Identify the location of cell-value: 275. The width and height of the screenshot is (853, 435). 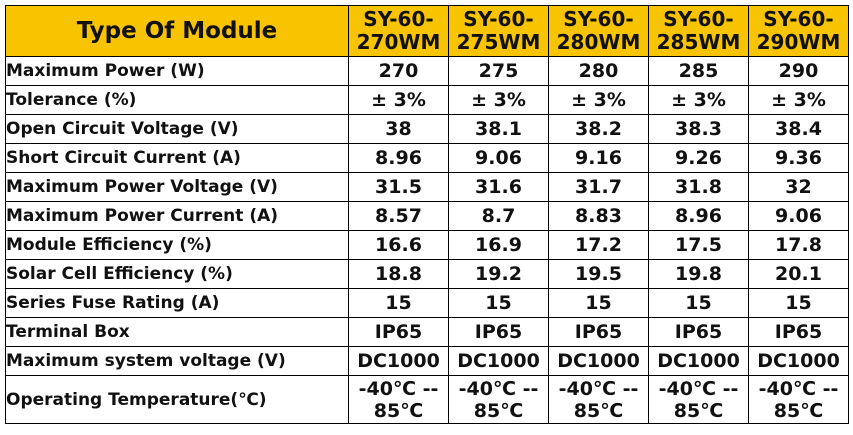
(498, 71).